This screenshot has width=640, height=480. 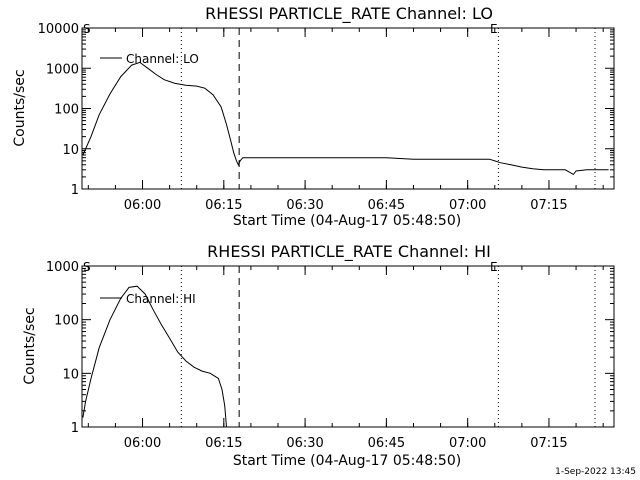 I want to click on y-tick-labels: 1 10 100 1000, so click(x=62, y=348).